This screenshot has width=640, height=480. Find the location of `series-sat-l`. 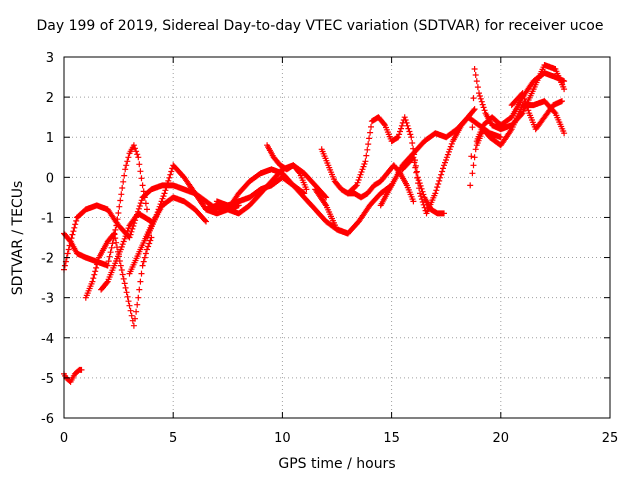

series-sat-l is located at coordinates (353, 209).